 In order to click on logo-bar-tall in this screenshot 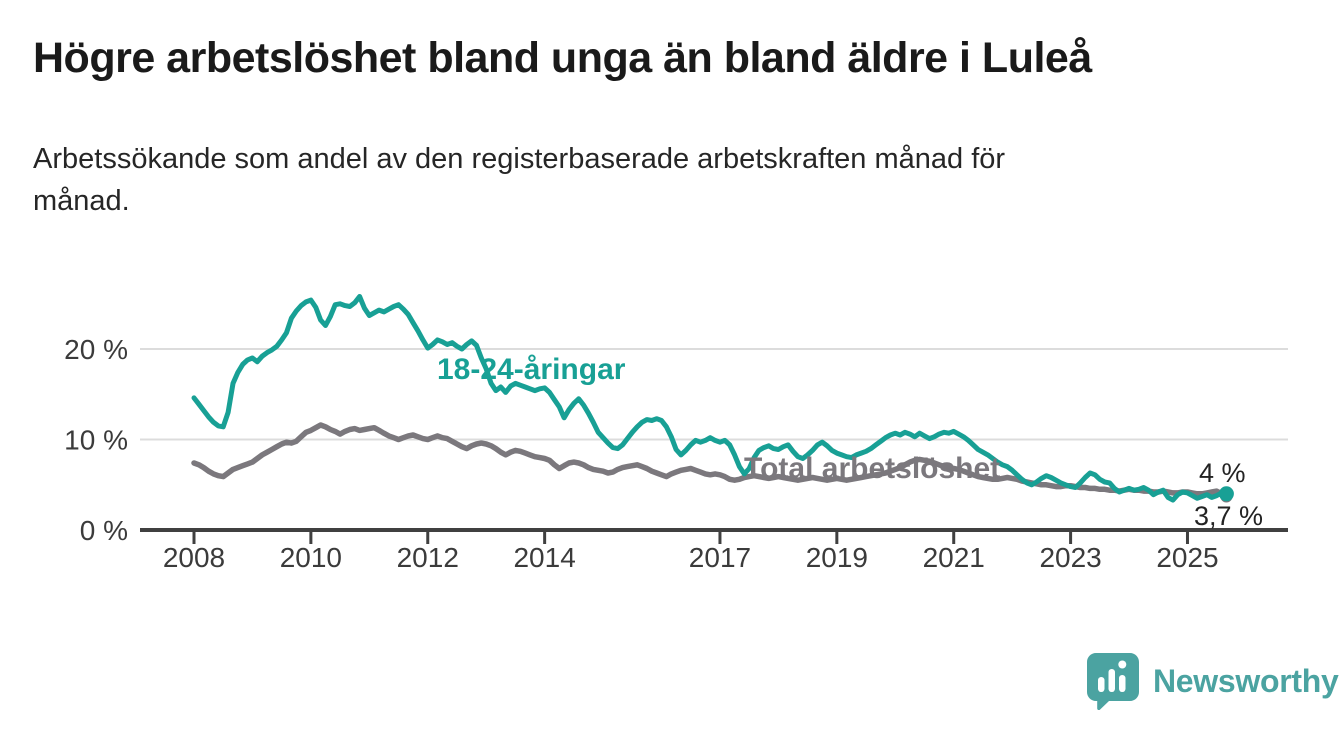, I will do `click(1111, 680)`.